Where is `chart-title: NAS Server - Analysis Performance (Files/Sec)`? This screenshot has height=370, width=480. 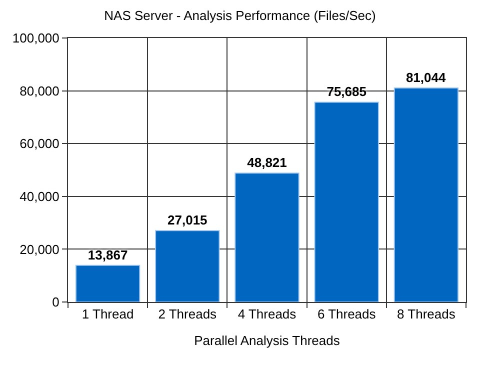
chart-title: NAS Server - Analysis Performance (Files/Sec) is located at coordinates (240, 16).